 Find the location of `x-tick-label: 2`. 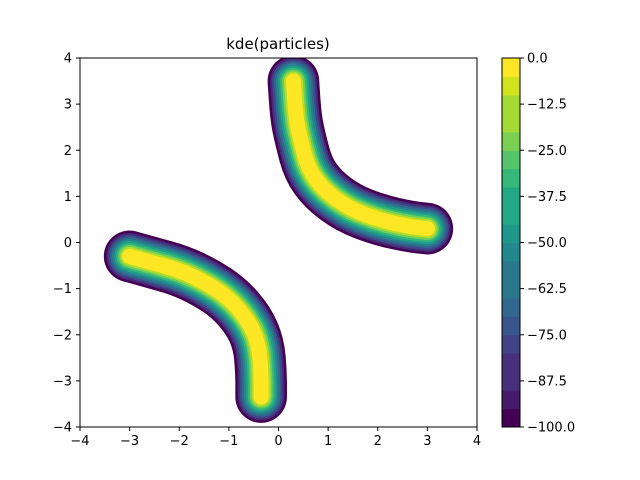

x-tick-label: 2 is located at coordinates (378, 441).